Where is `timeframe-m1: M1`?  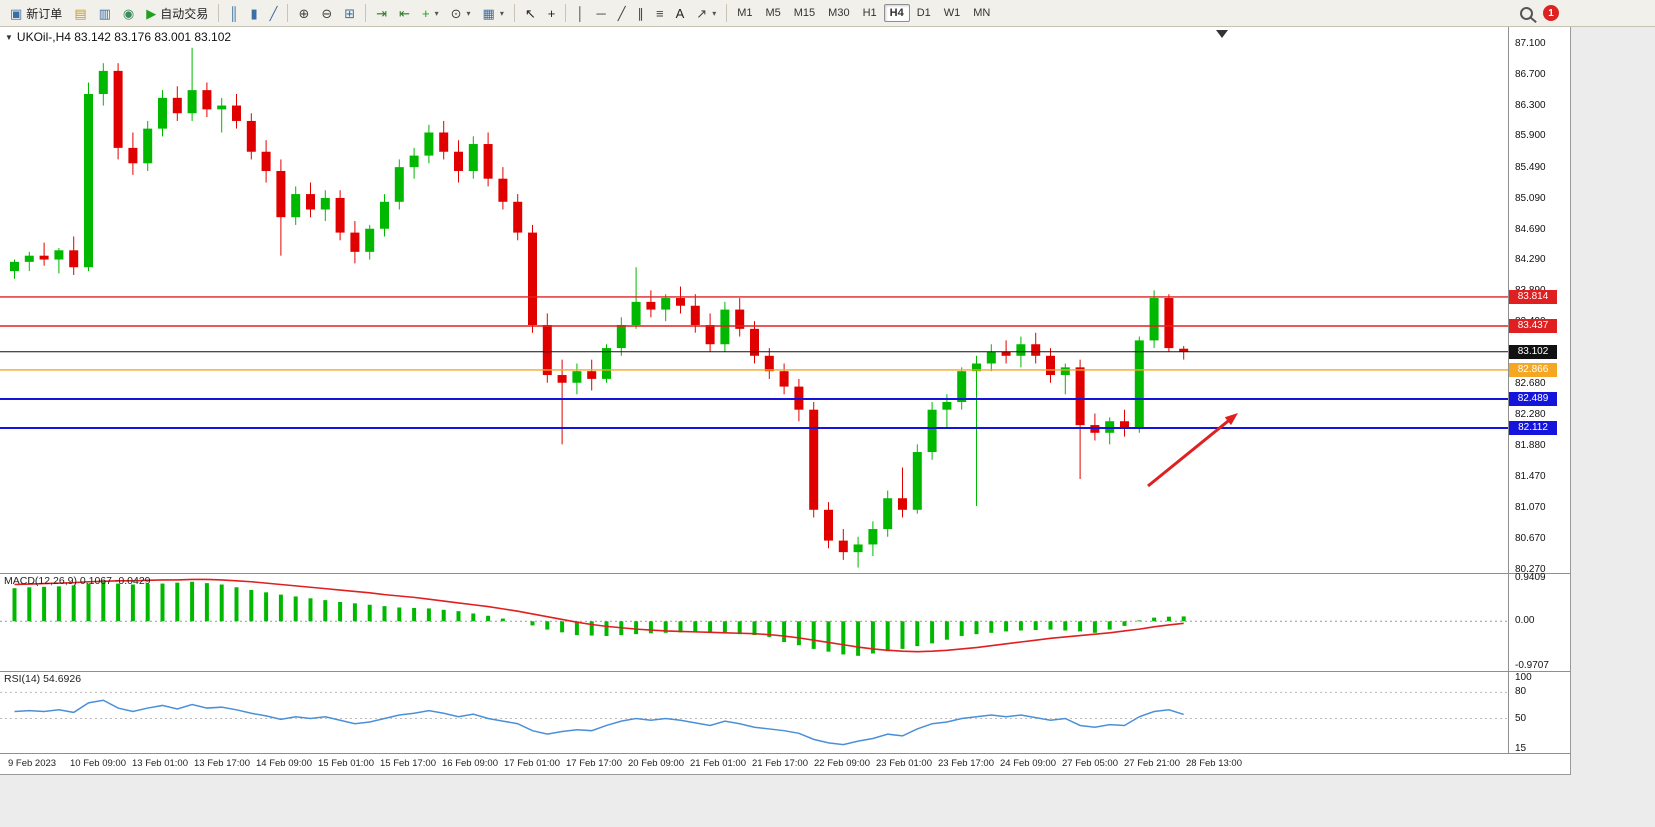 timeframe-m1: M1 is located at coordinates (745, 13).